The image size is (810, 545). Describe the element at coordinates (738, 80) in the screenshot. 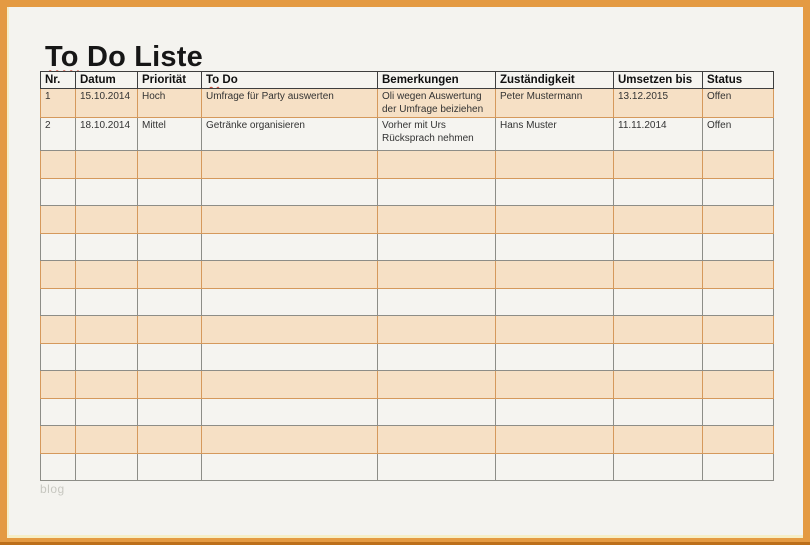

I see `column-header-status: Status` at that location.